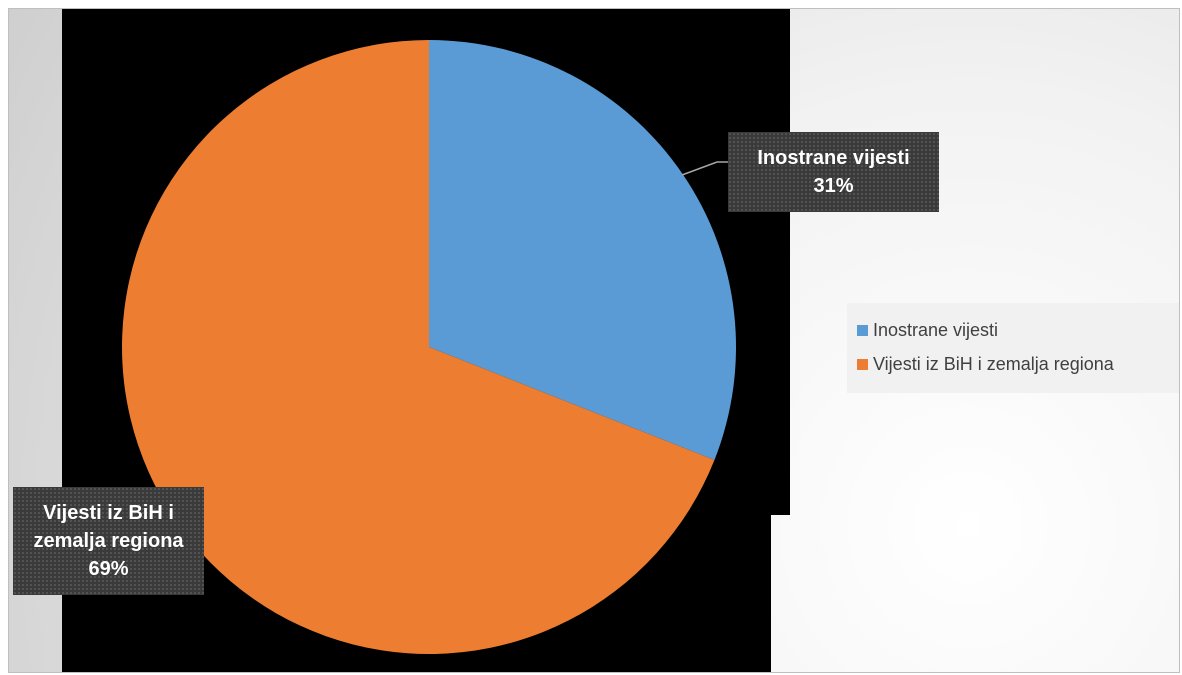 This screenshot has width=1182, height=675. I want to click on leader-line, so click(707, 168).